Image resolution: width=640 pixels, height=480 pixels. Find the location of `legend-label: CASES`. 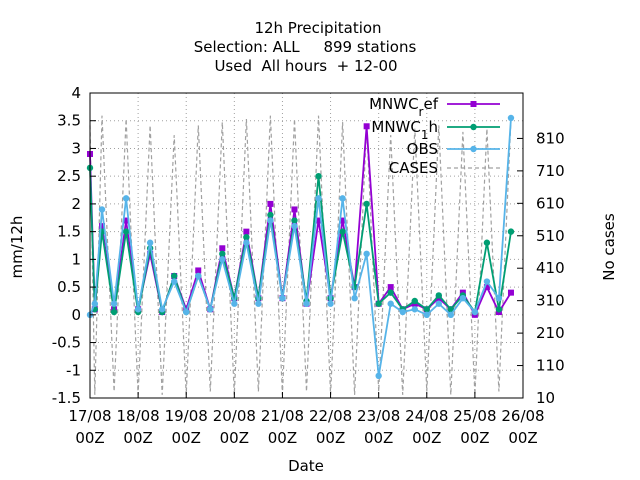

legend-label: CASES is located at coordinates (413, 168).